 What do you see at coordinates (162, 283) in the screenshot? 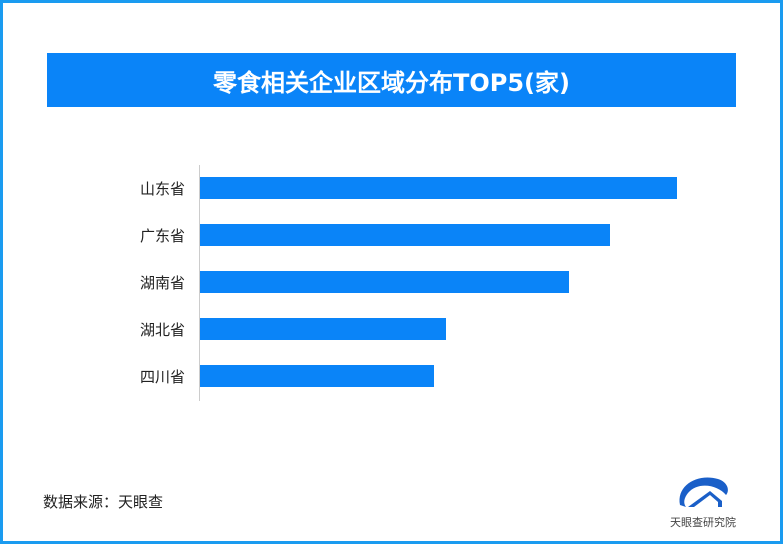
I see `category-label: 湖南省` at bounding box center [162, 283].